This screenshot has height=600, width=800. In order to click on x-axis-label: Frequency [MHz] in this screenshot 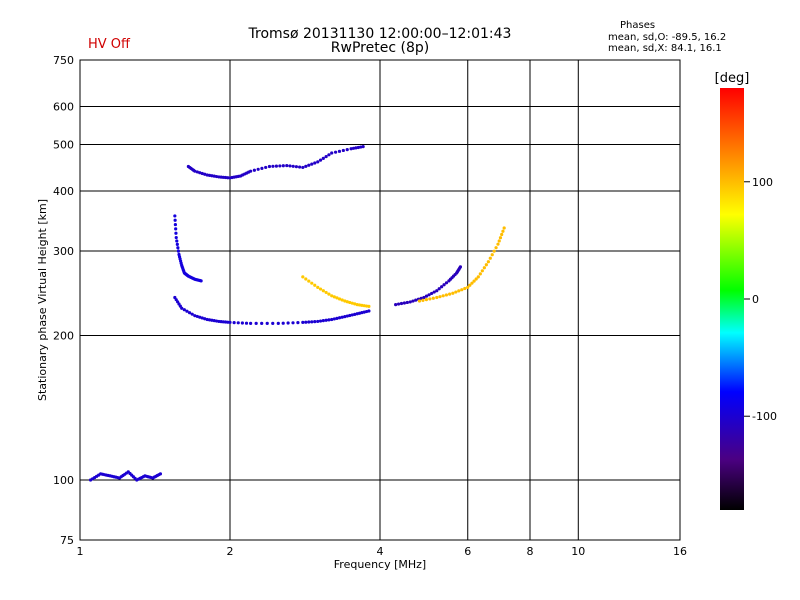, I will do `click(380, 564)`.